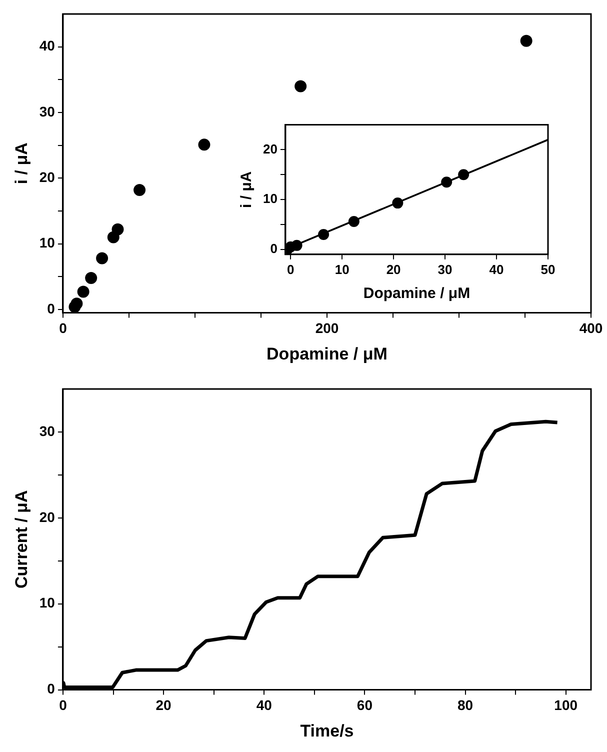 This screenshot has width=607, height=752. I want to click on x-tick-label: 60, so click(364, 705).